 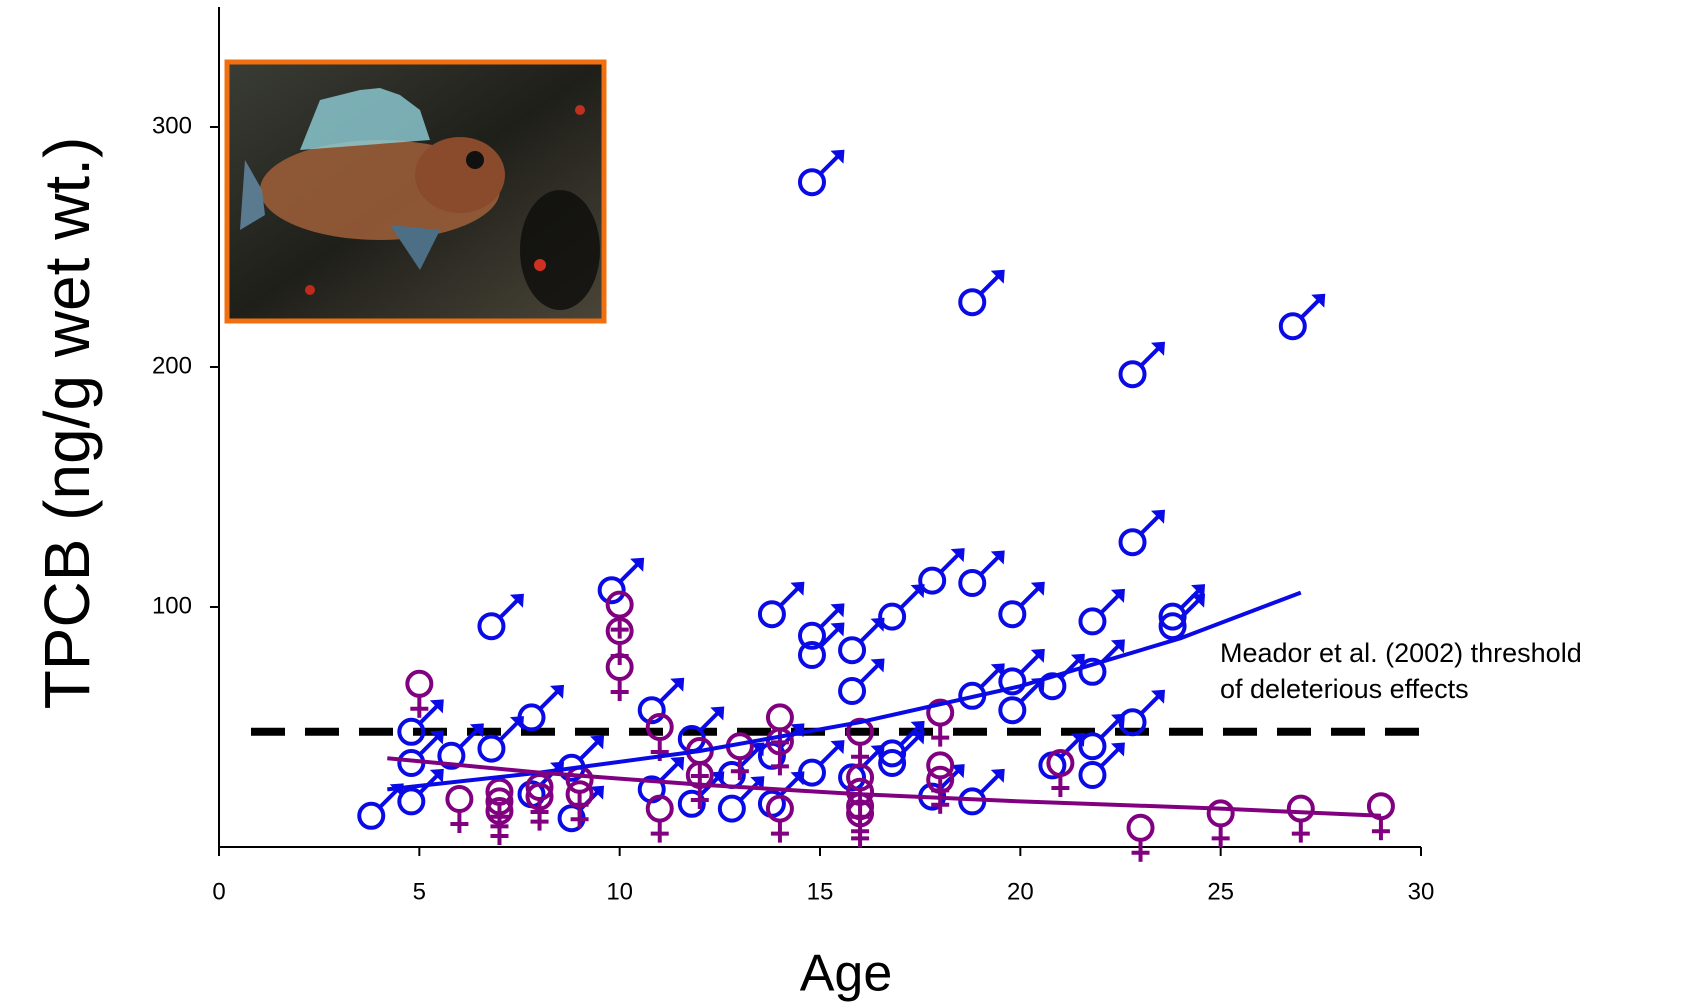 I want to click on x-tick-label: 15, so click(x=820, y=891).